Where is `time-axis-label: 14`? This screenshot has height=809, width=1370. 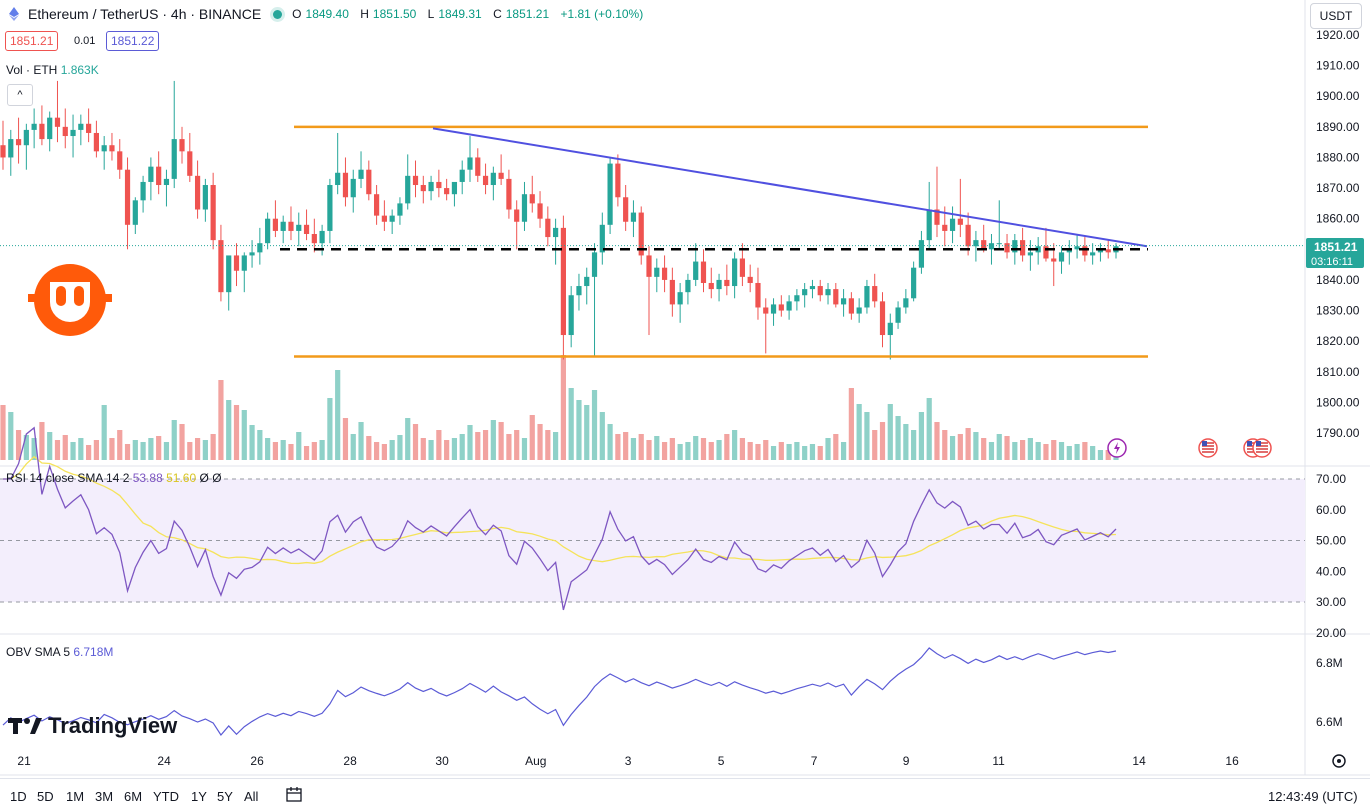
time-axis-label: 14 is located at coordinates (1139, 761).